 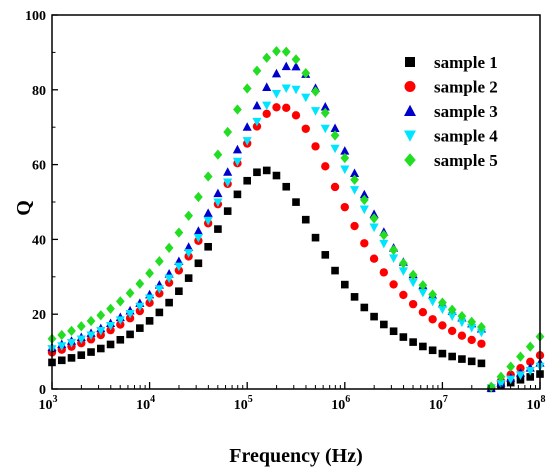 I want to click on y-tick-label: 60, so click(x=39, y=166).